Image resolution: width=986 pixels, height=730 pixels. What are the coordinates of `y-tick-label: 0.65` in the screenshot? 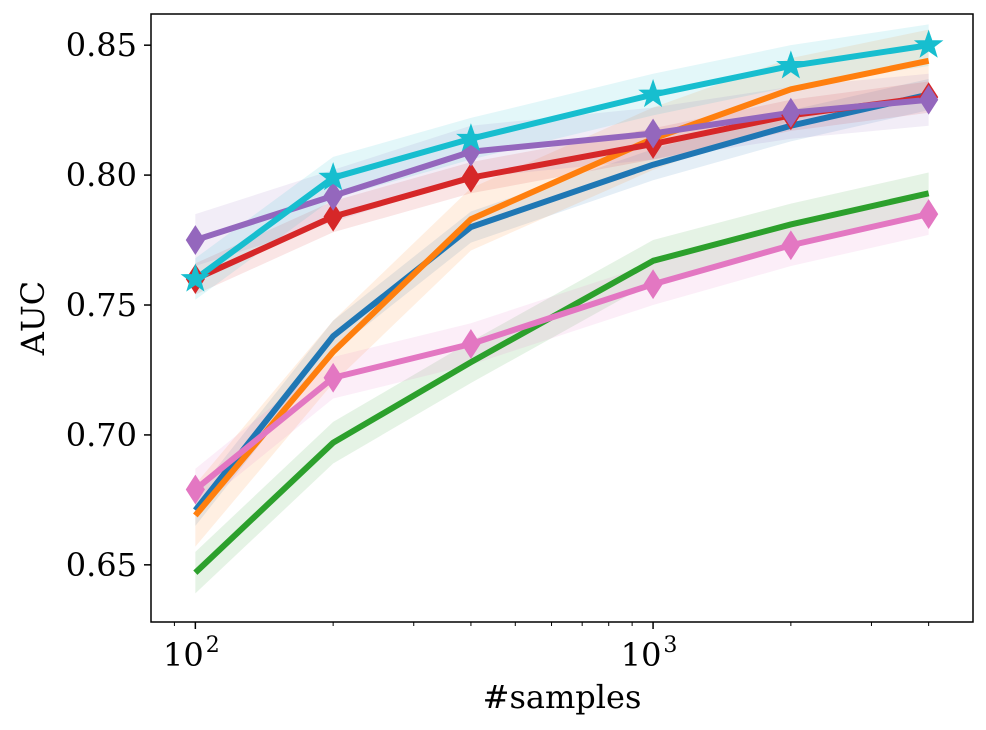 It's located at (101, 565).